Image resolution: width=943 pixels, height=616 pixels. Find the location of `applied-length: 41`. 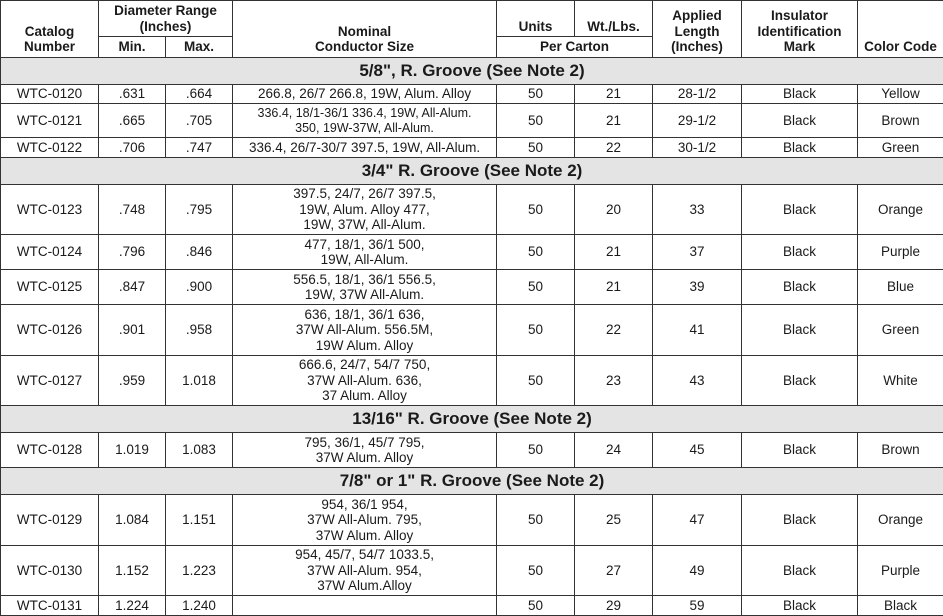

applied-length: 41 is located at coordinates (697, 330).